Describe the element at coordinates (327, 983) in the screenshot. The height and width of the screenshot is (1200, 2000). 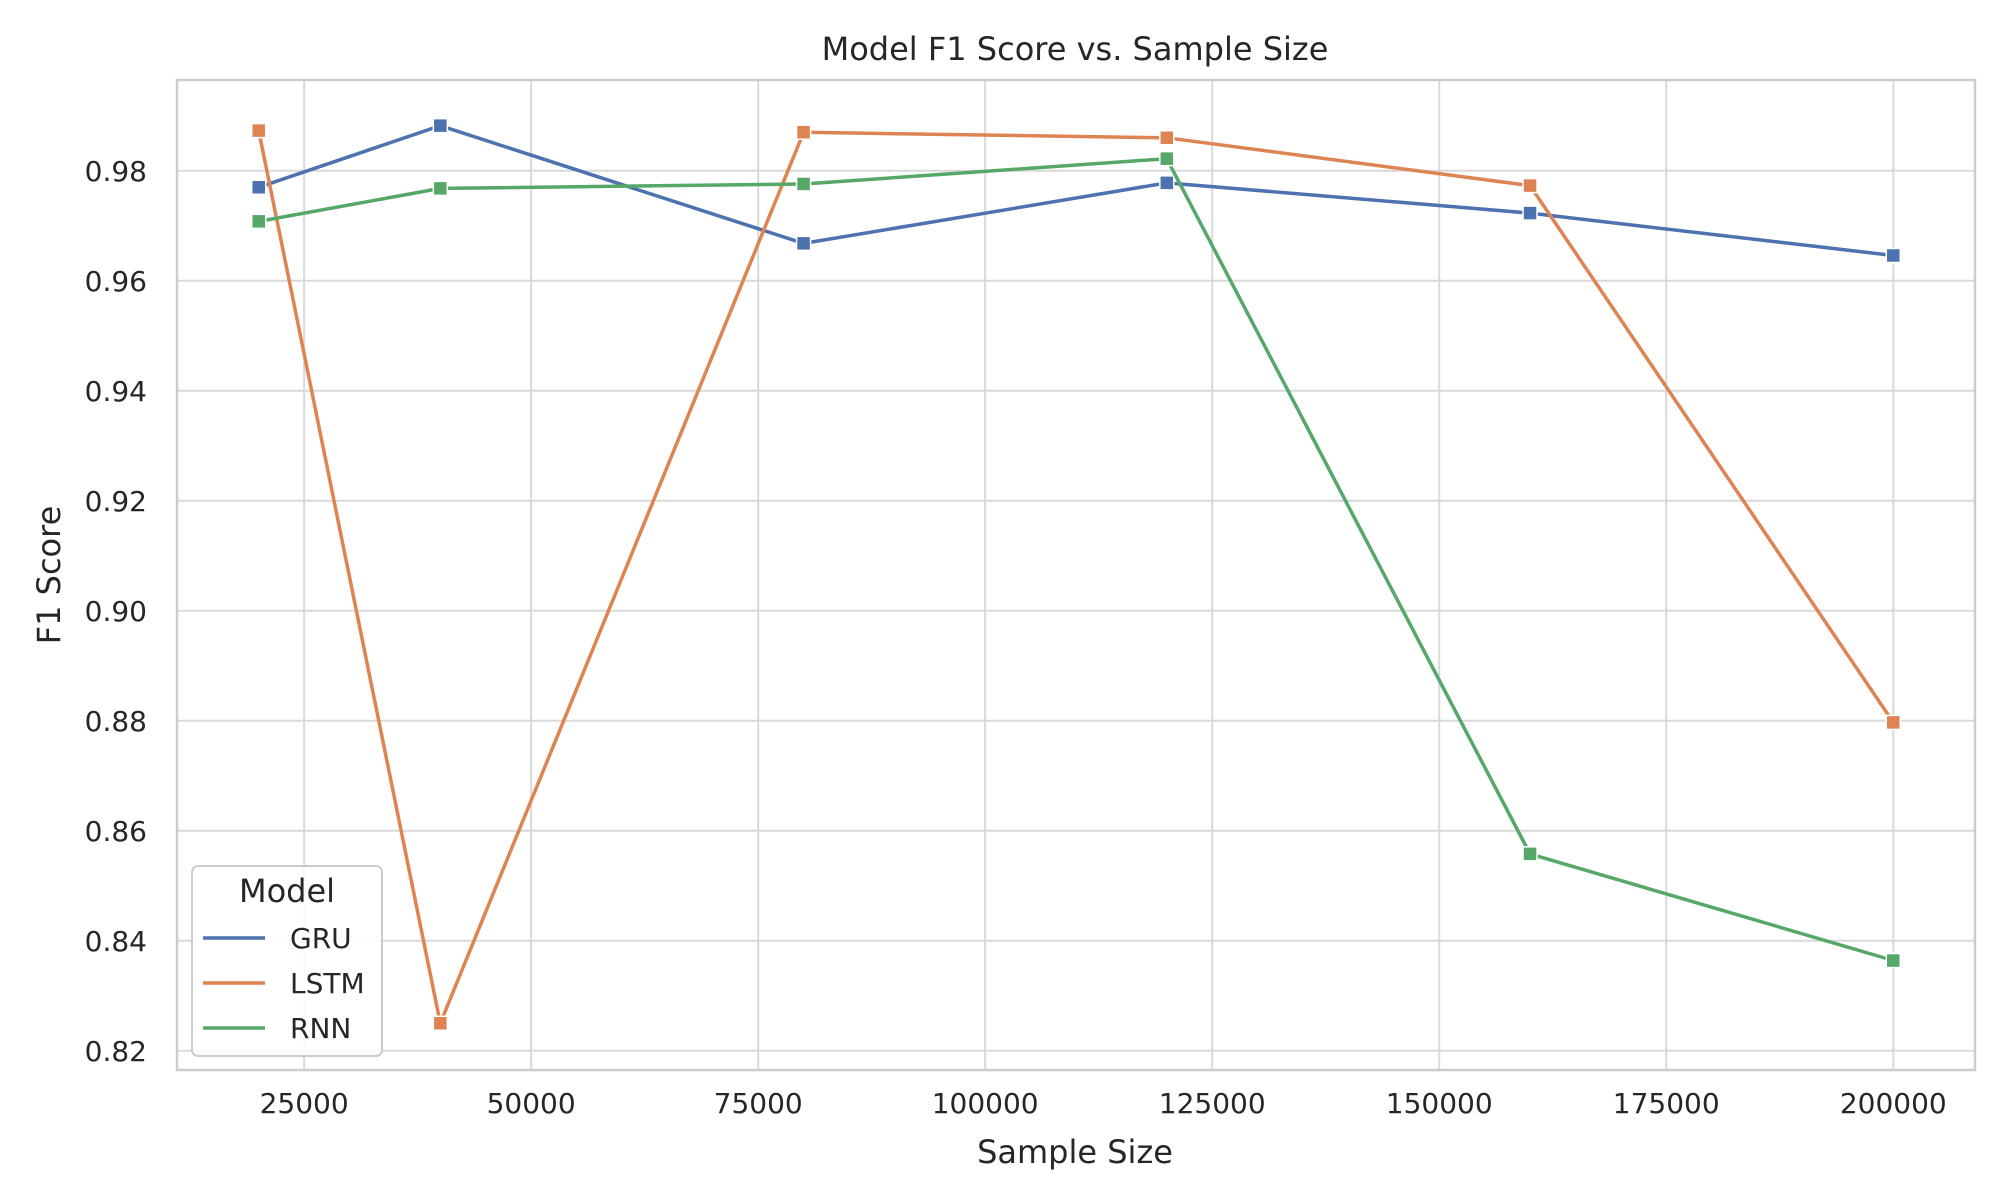
I see `legend-label-lstm: LSTM` at that location.